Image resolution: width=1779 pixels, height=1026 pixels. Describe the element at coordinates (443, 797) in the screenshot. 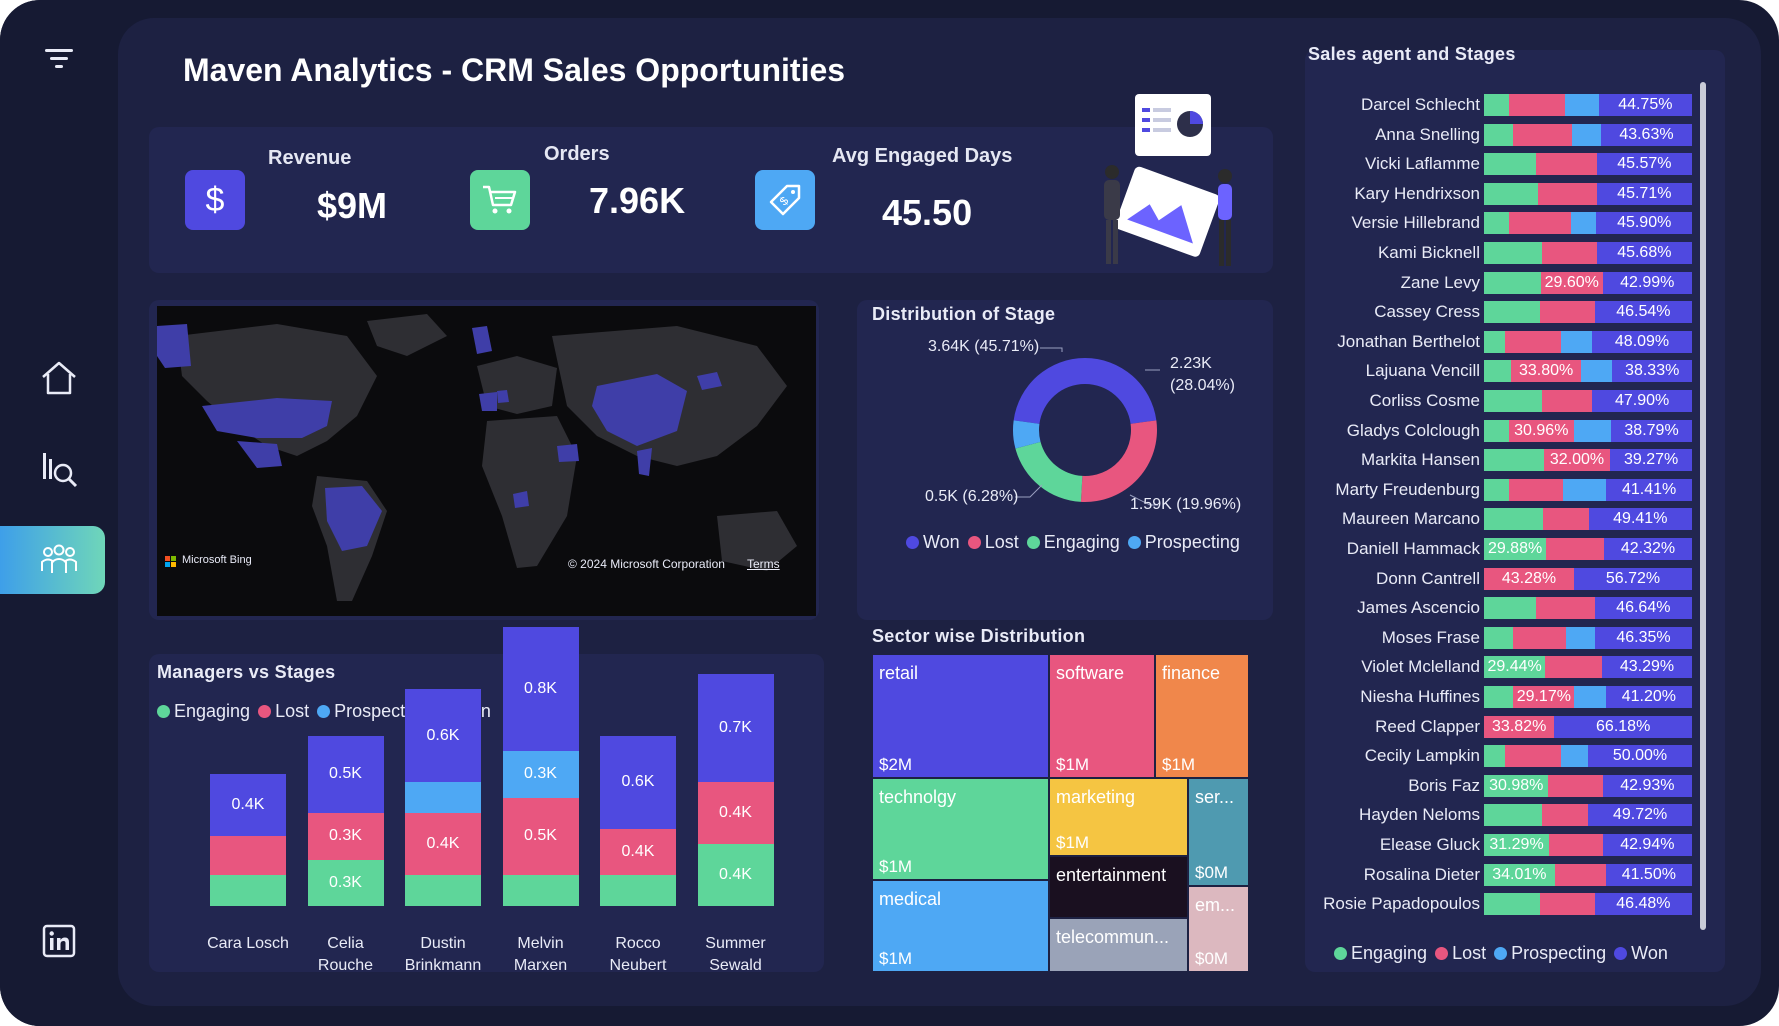

I see `bar-segment-prospecting` at that location.